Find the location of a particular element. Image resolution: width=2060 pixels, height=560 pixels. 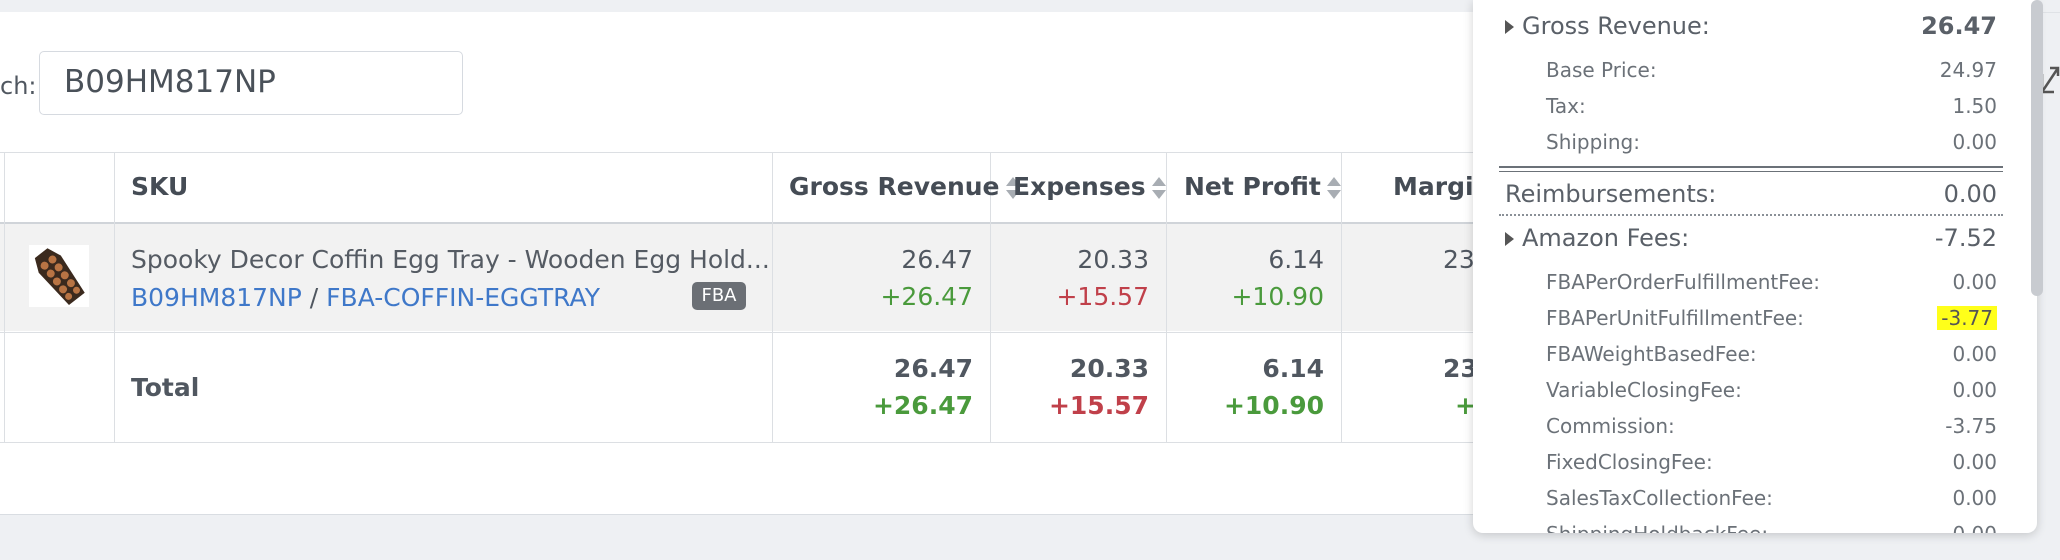

expenses-value: 20.33 is located at coordinates (1113, 259).